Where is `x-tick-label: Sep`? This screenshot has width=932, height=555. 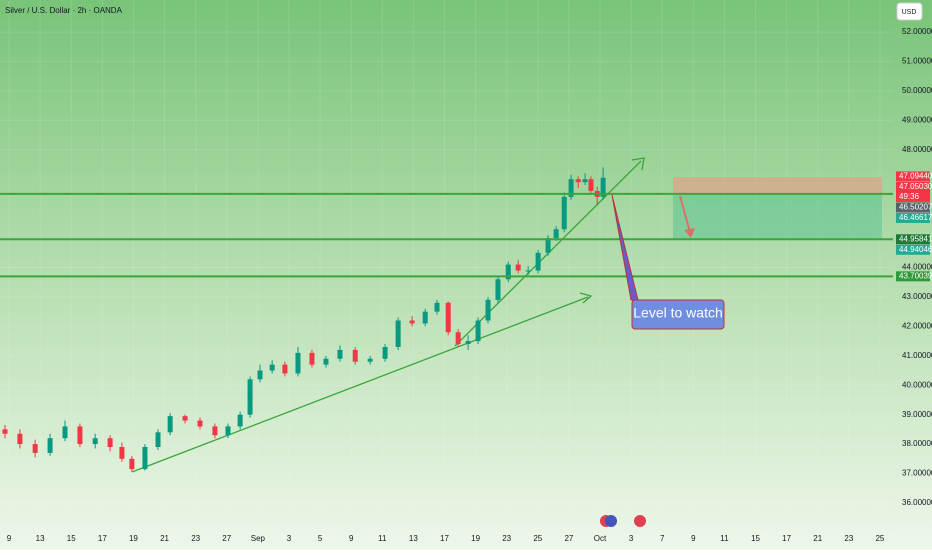
x-tick-label: Sep is located at coordinates (258, 538).